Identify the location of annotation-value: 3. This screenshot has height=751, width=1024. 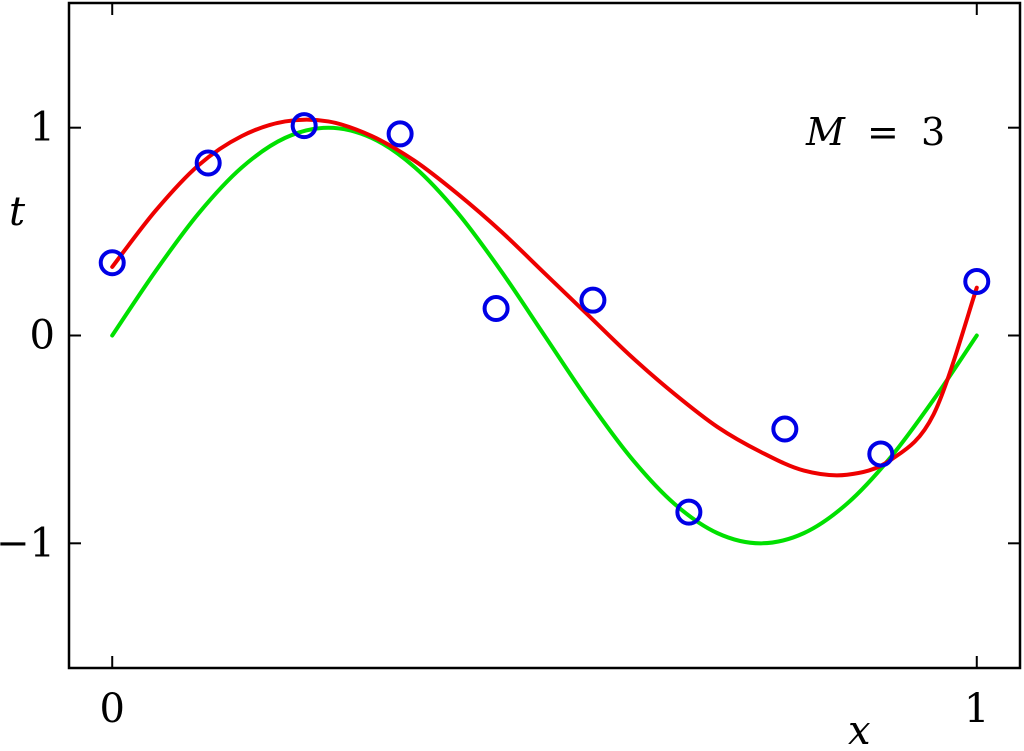
(933, 132).